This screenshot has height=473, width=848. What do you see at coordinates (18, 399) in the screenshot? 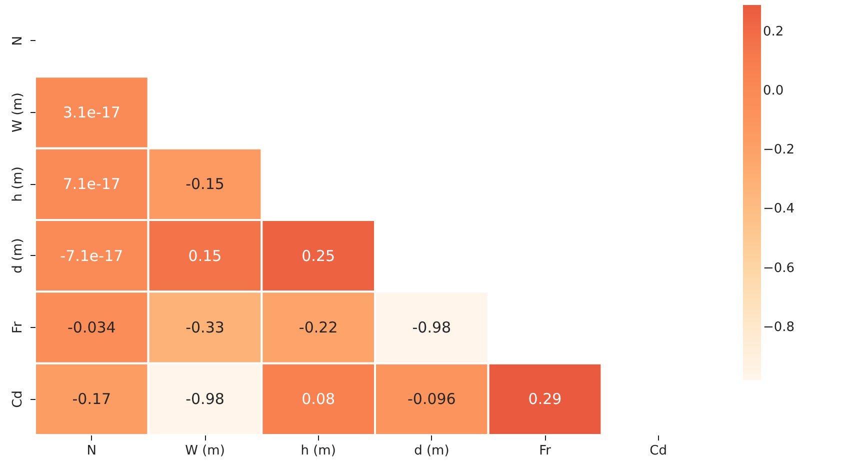
I see `y-tick-label: Cd` at bounding box center [18, 399].